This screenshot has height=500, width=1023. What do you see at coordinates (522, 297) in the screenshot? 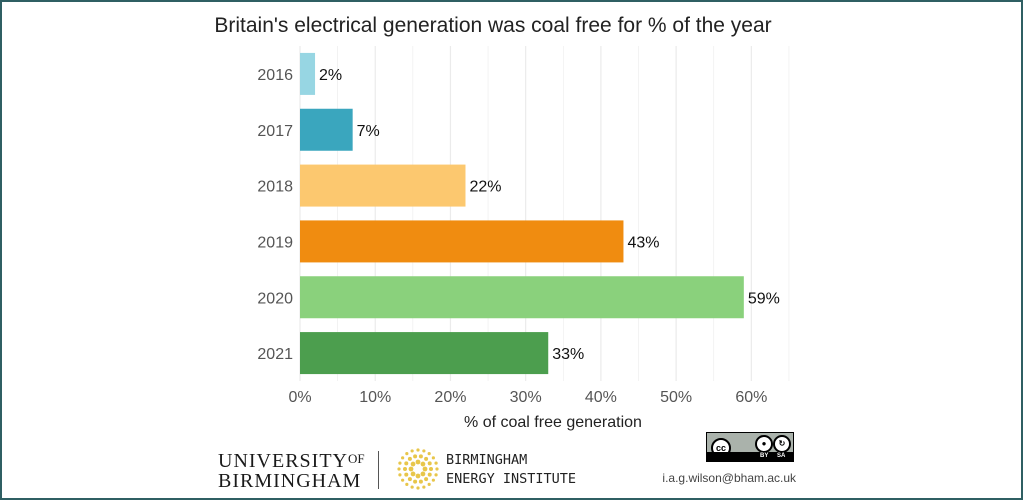
I see `bar-2020` at bounding box center [522, 297].